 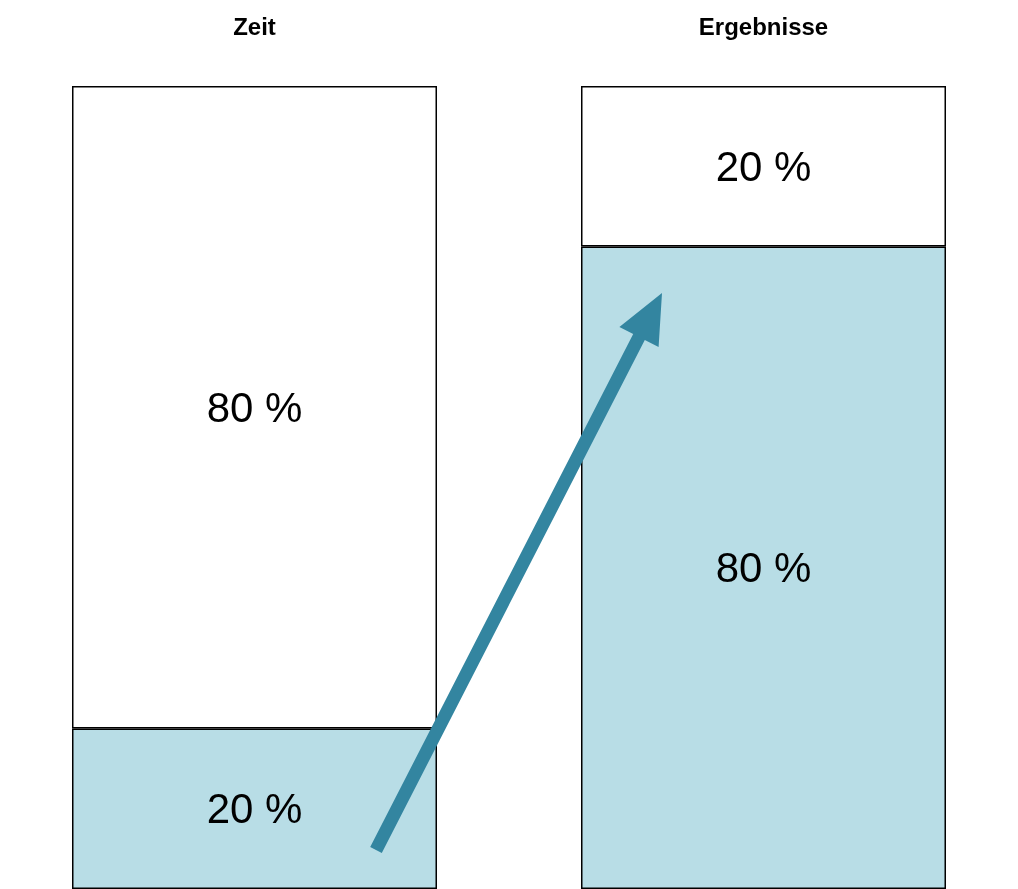 I want to click on x-tick-label: Zeit, so click(x=254, y=26).